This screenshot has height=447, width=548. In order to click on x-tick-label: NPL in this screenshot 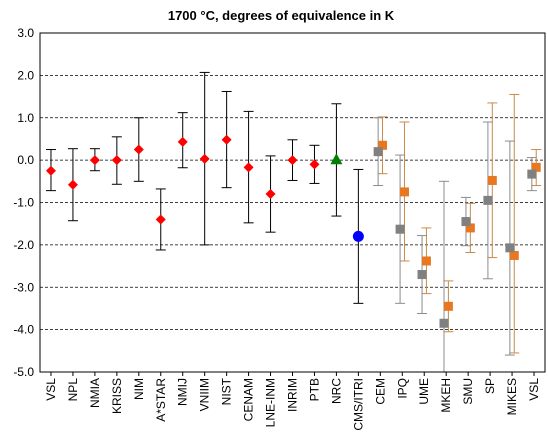, I will do `click(73, 390)`.